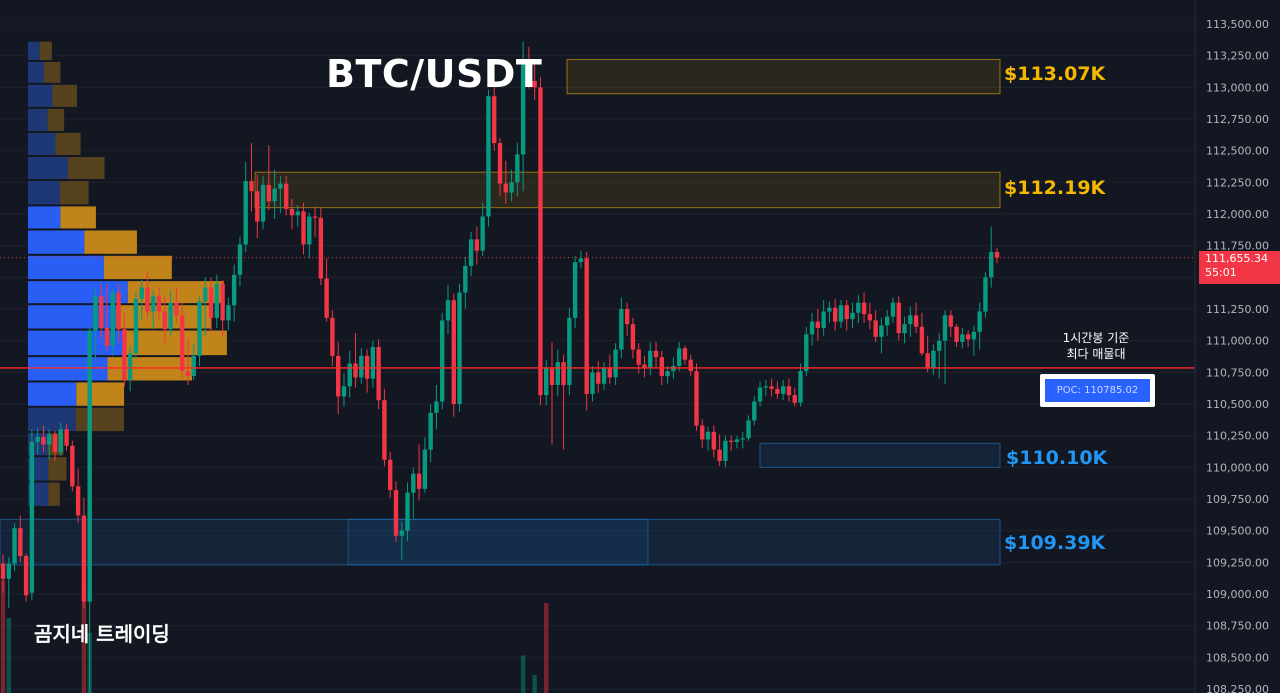  What do you see at coordinates (1055, 188) in the screenshot?
I see `zone-label-2: $112.19K` at bounding box center [1055, 188].